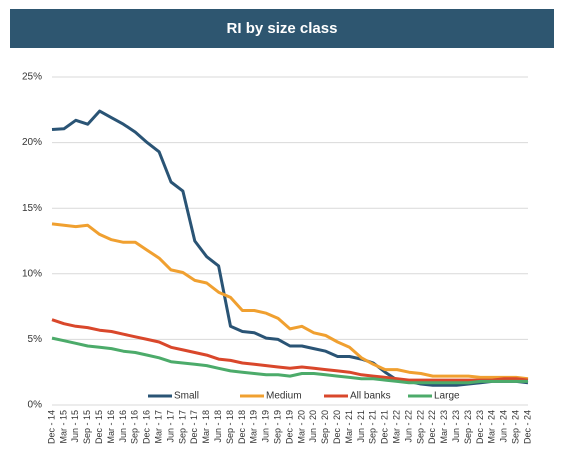 This screenshot has height=463, width=564. What do you see at coordinates (266, 426) in the screenshot?
I see `x-tick-label: Jun - 19` at bounding box center [266, 426].